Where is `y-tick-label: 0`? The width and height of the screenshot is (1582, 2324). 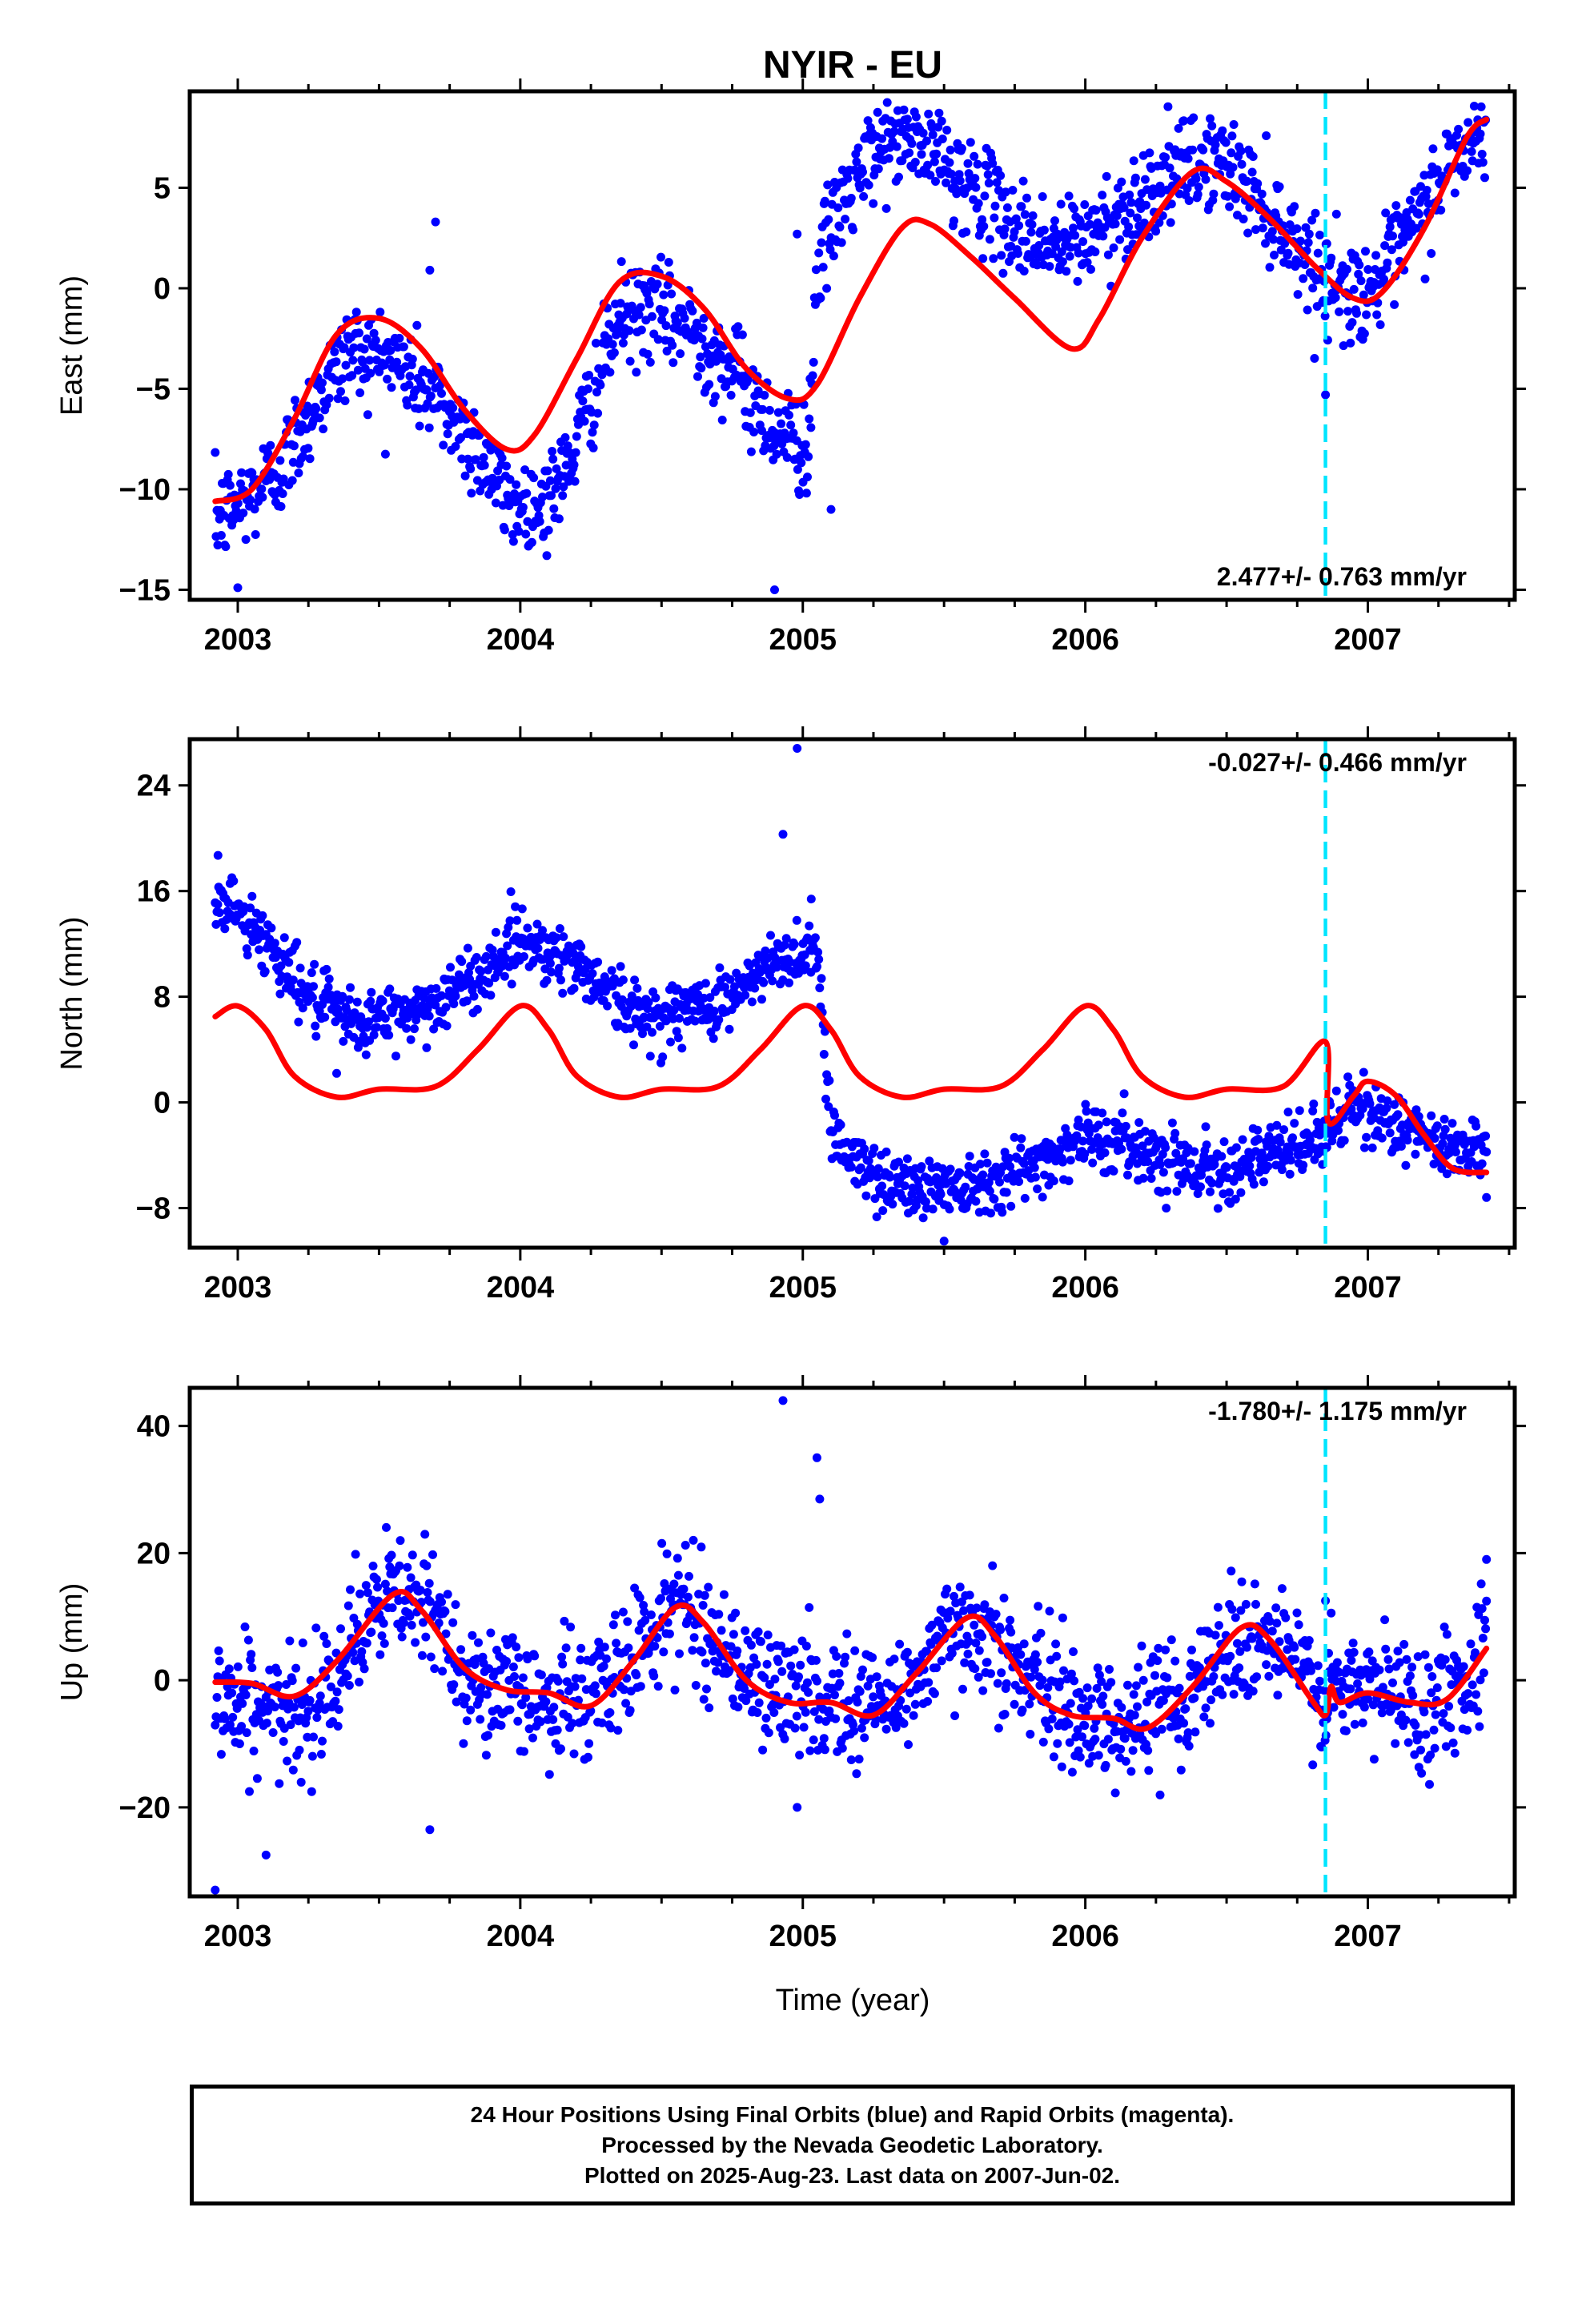 y-tick-label: 0 is located at coordinates (162, 1681).